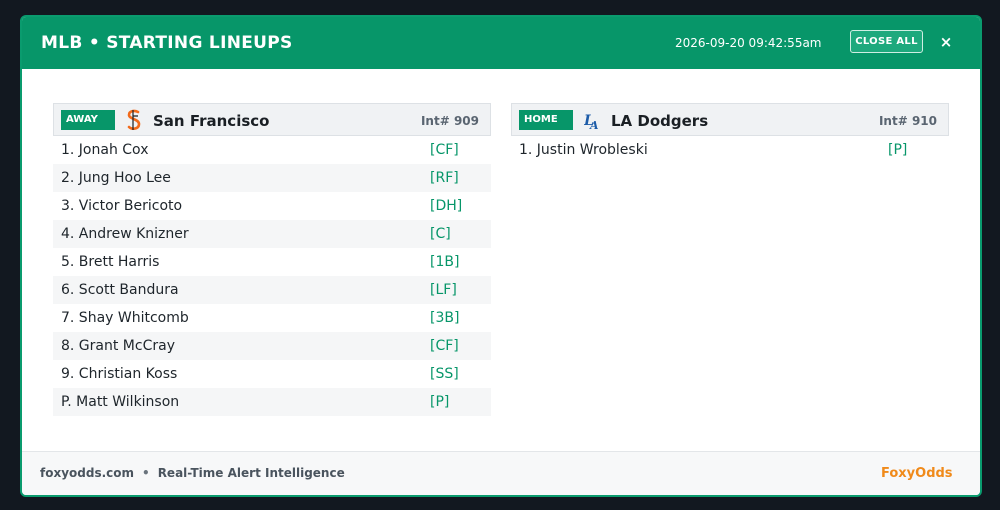 This screenshot has width=1000, height=510. I want to click on lineup-row: 1. Justin Wrobleski [P], so click(730, 150).